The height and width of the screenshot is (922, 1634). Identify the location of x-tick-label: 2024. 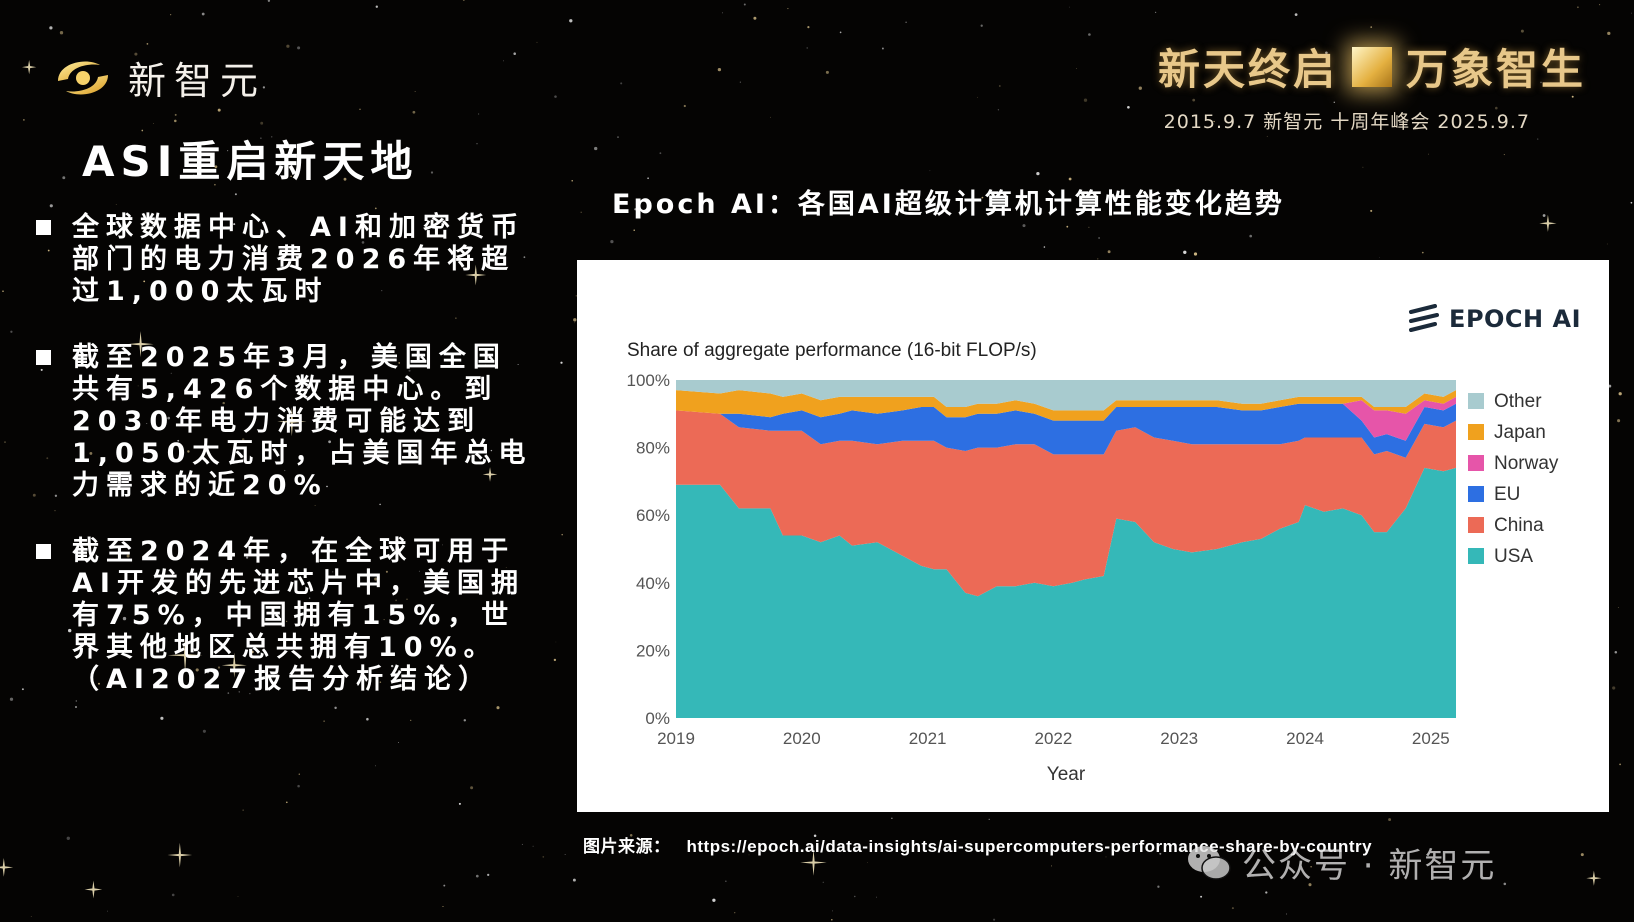
(1305, 738).